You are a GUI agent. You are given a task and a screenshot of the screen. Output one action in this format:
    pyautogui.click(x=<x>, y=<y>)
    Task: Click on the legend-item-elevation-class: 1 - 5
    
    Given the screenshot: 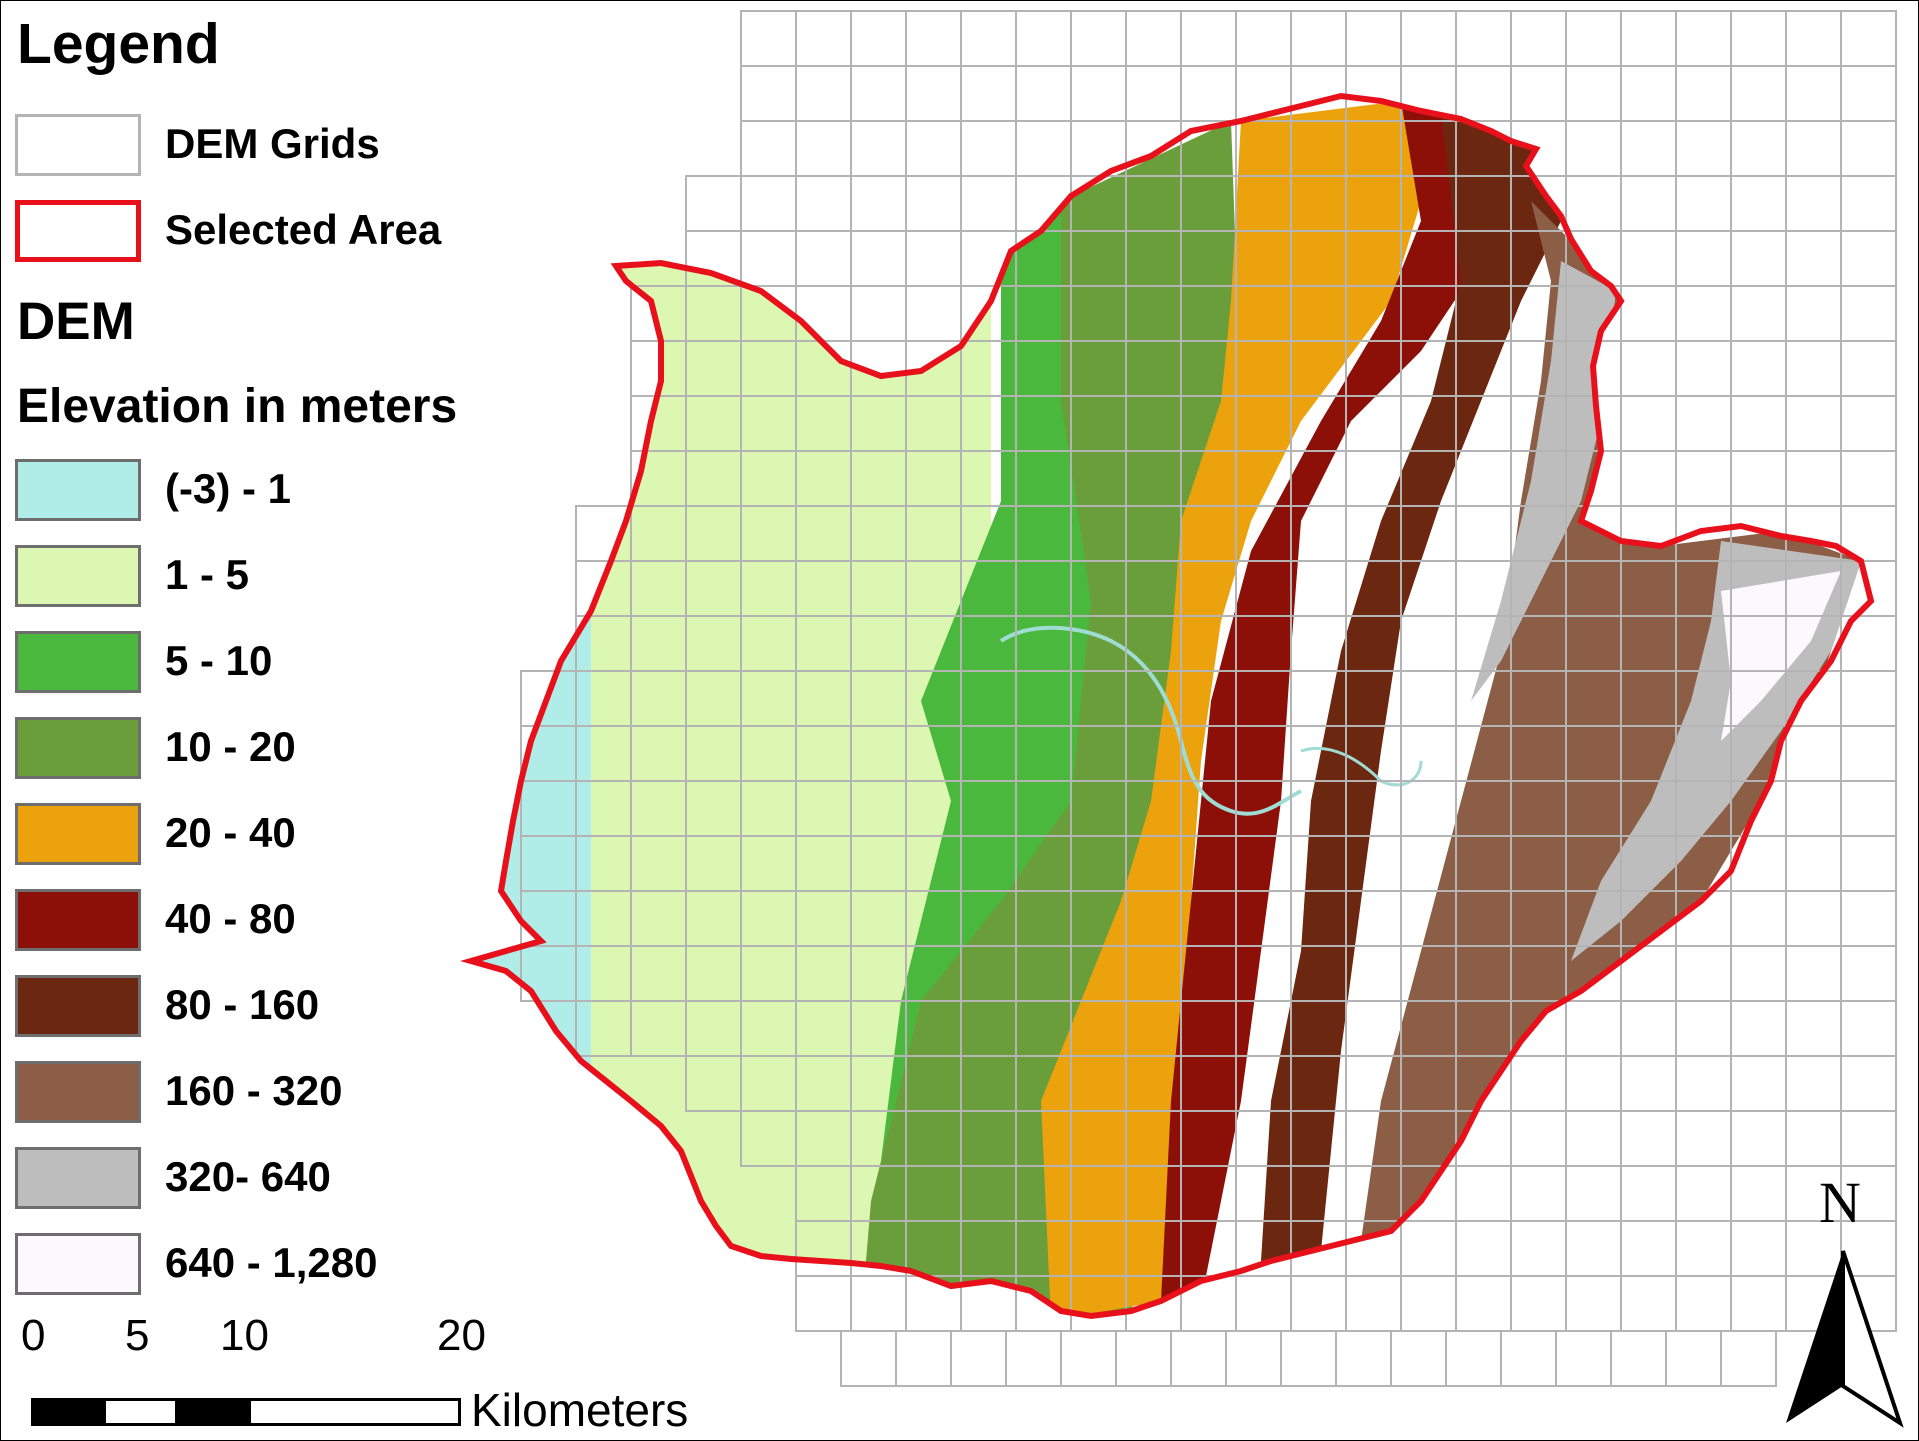 What is the action you would take?
    pyautogui.click(x=265, y=577)
    